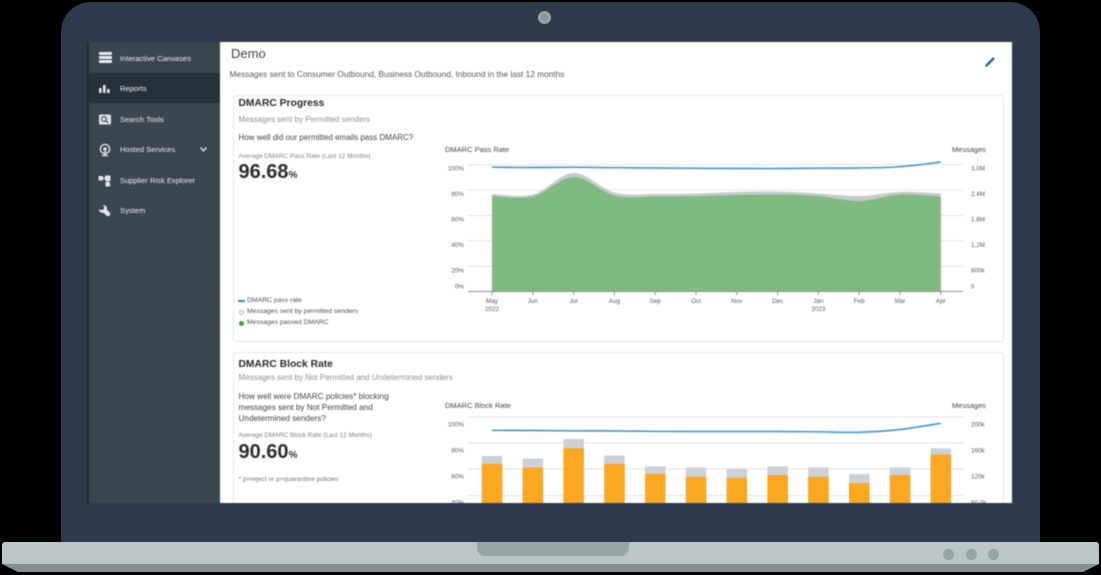  What do you see at coordinates (978, 271) in the screenshot?
I see `svg-text: 600k` at bounding box center [978, 271].